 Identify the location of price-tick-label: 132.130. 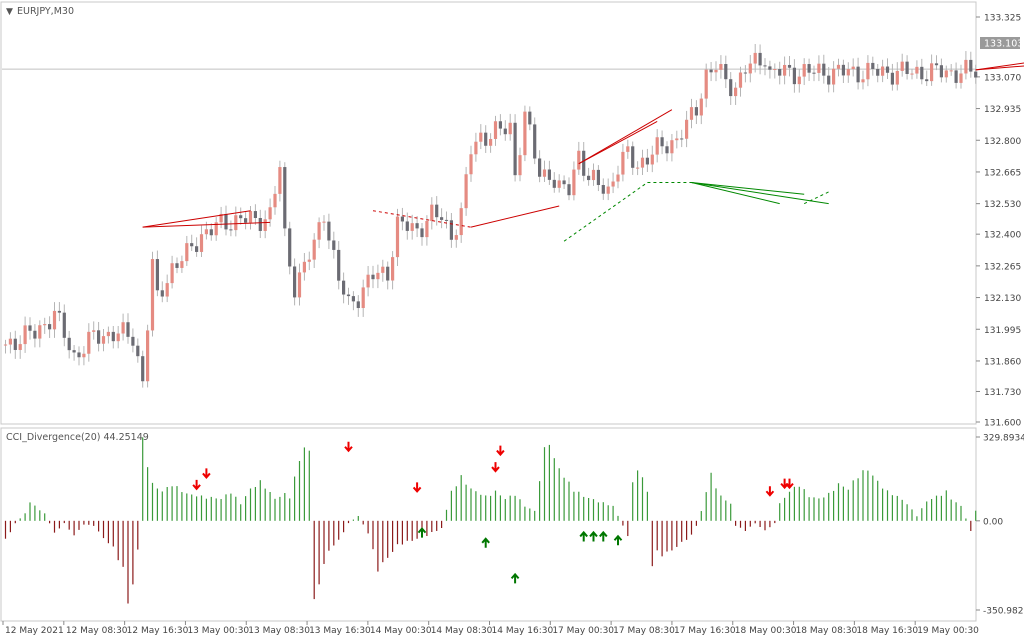
(1002, 299).